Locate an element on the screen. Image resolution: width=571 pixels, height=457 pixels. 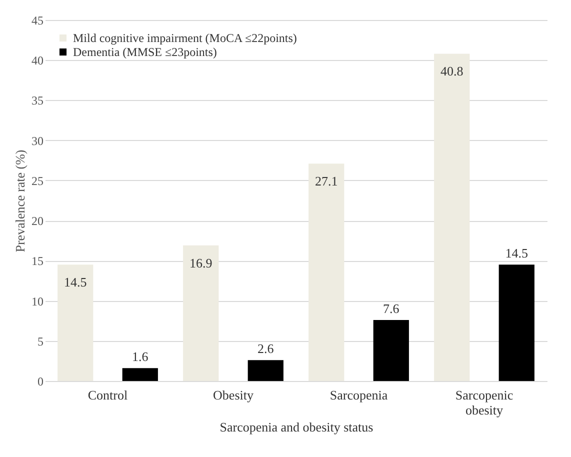
data-label: 27.1 is located at coordinates (326, 181).